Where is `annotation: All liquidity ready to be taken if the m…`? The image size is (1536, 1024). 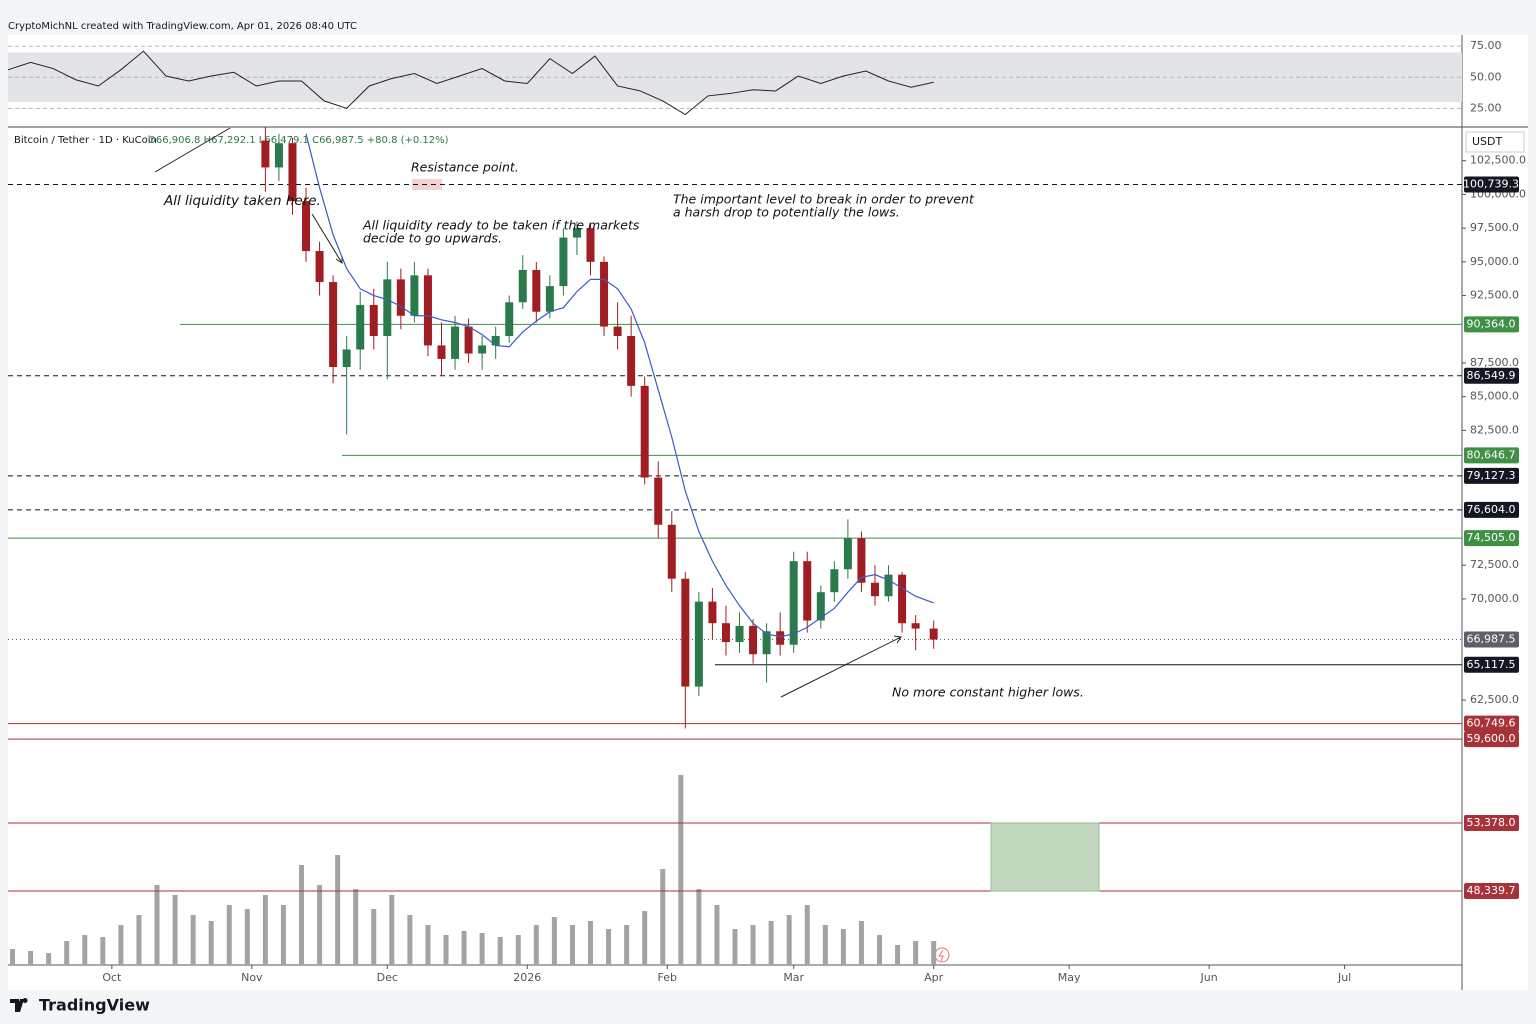 annotation: All liquidity ready to be taken if the m… is located at coordinates (501, 225).